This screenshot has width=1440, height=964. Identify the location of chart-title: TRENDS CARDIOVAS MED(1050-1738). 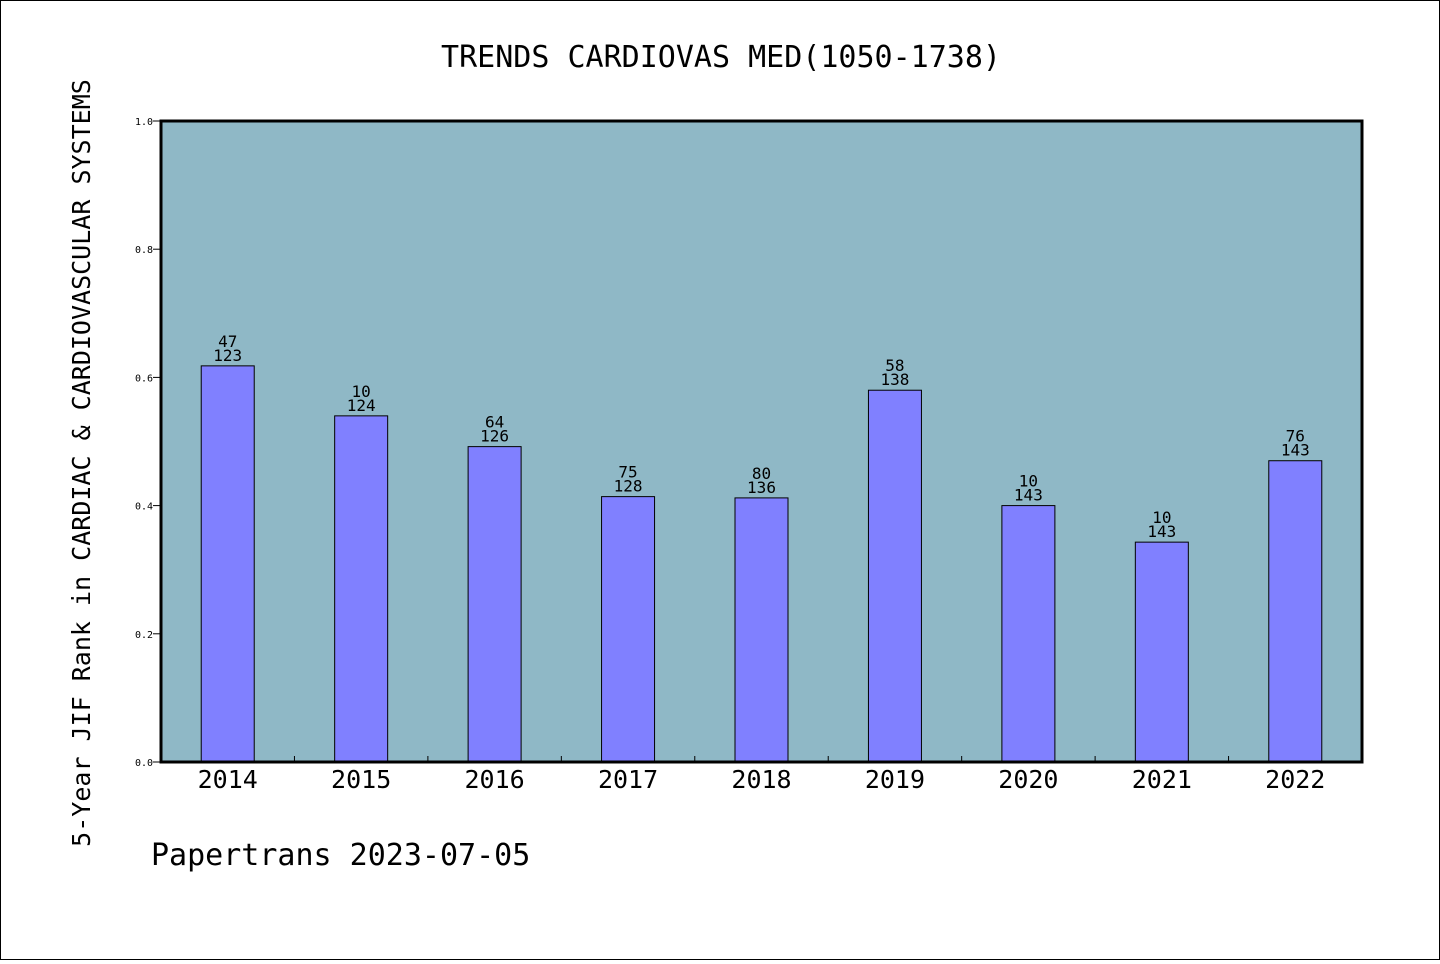
(721, 57).